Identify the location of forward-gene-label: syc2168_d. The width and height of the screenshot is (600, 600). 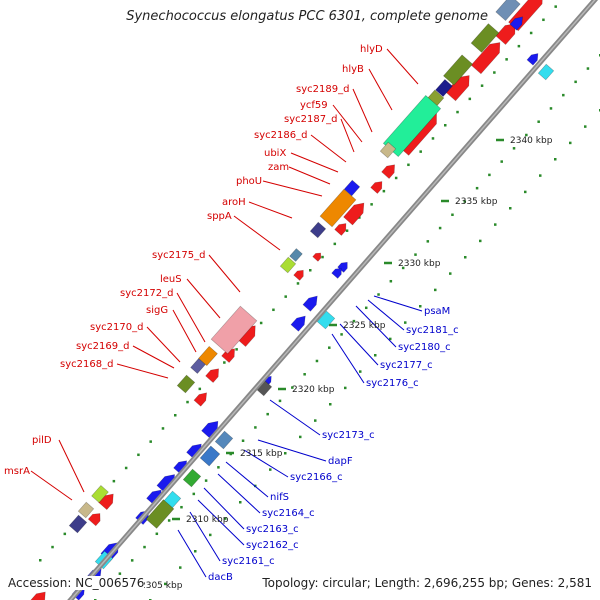
(86, 364).